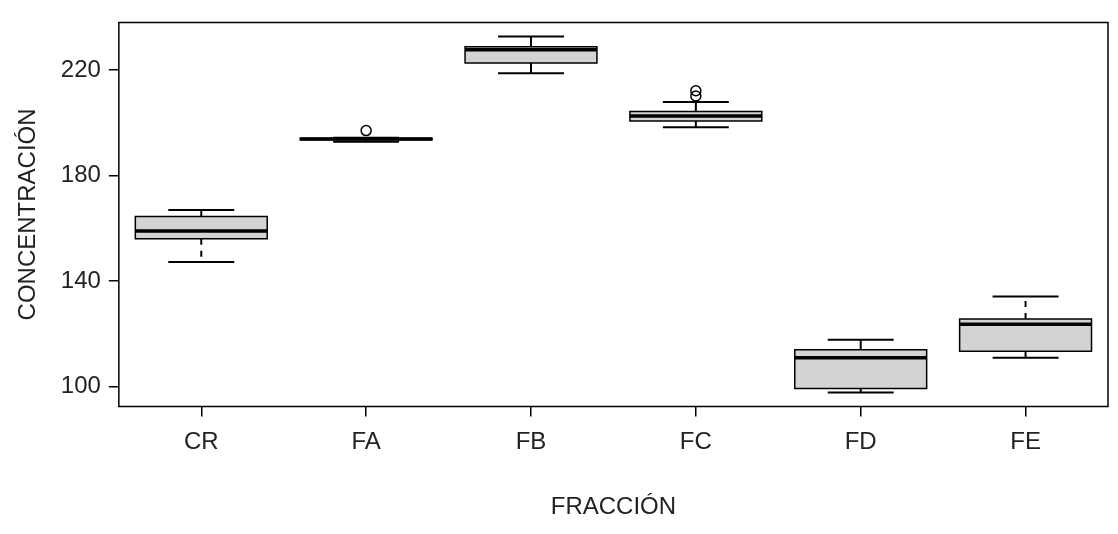 This screenshot has width=1118, height=534. I want to click on y-tick-label: 140, so click(80, 279).